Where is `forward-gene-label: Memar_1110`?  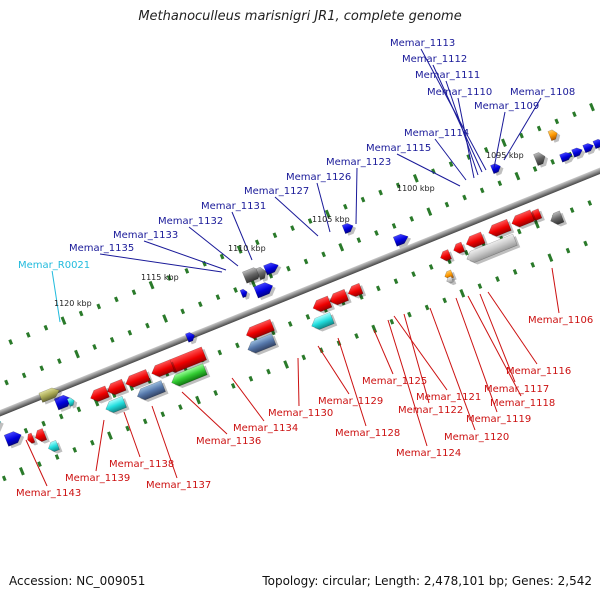 forward-gene-label: Memar_1110 is located at coordinates (459, 92).